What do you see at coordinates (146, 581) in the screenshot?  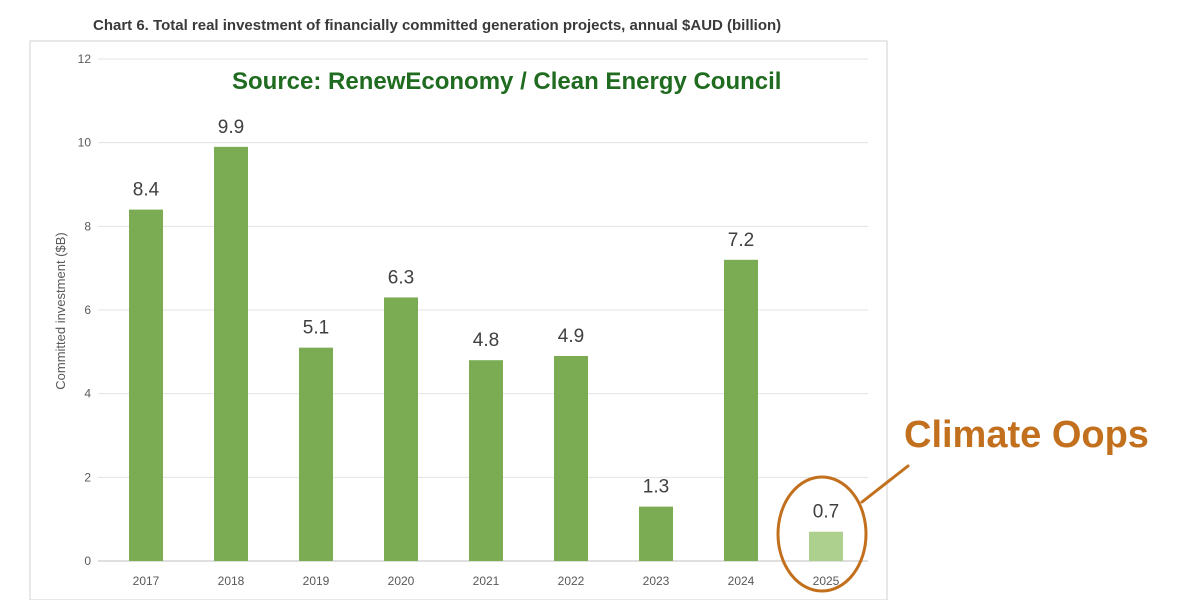 I see `x-tick-label: 2017` at bounding box center [146, 581].